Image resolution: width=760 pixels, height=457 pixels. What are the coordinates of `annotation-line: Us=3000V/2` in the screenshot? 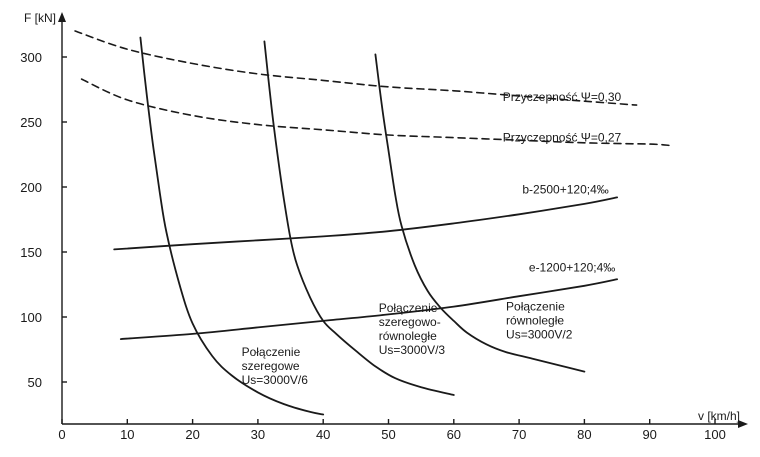 It's located at (539, 335).